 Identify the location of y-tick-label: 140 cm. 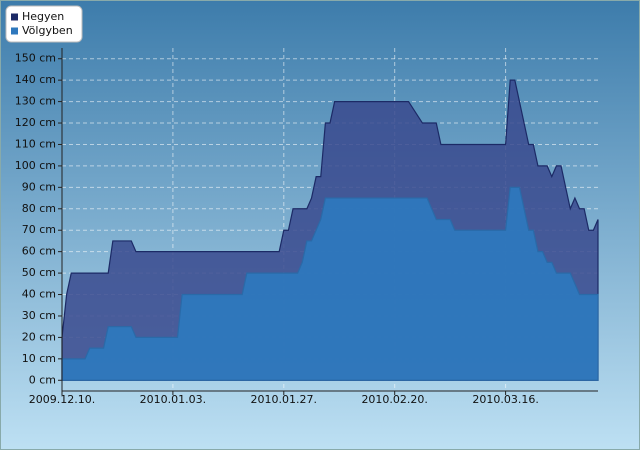
(35, 79).